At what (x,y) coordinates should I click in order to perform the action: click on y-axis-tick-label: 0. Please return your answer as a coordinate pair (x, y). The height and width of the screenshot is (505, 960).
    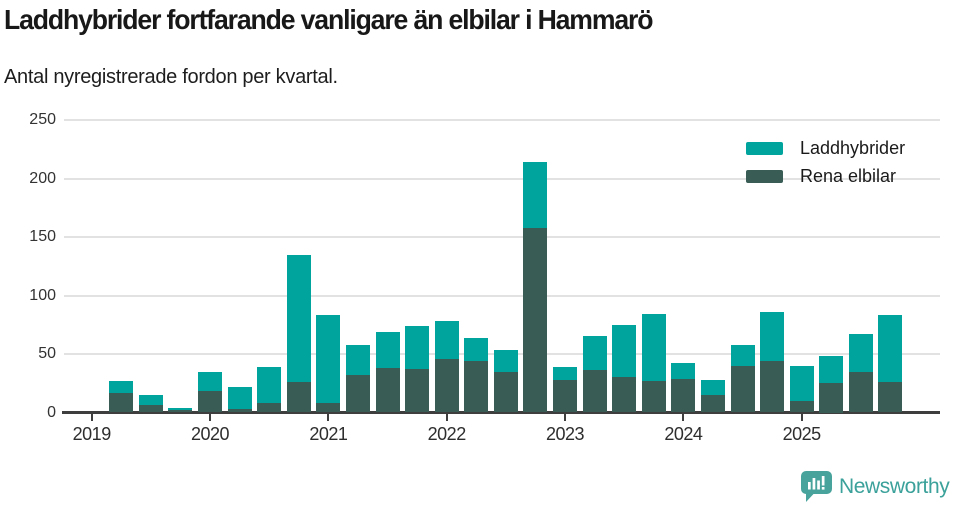
    Looking at the image, I should click on (51, 412).